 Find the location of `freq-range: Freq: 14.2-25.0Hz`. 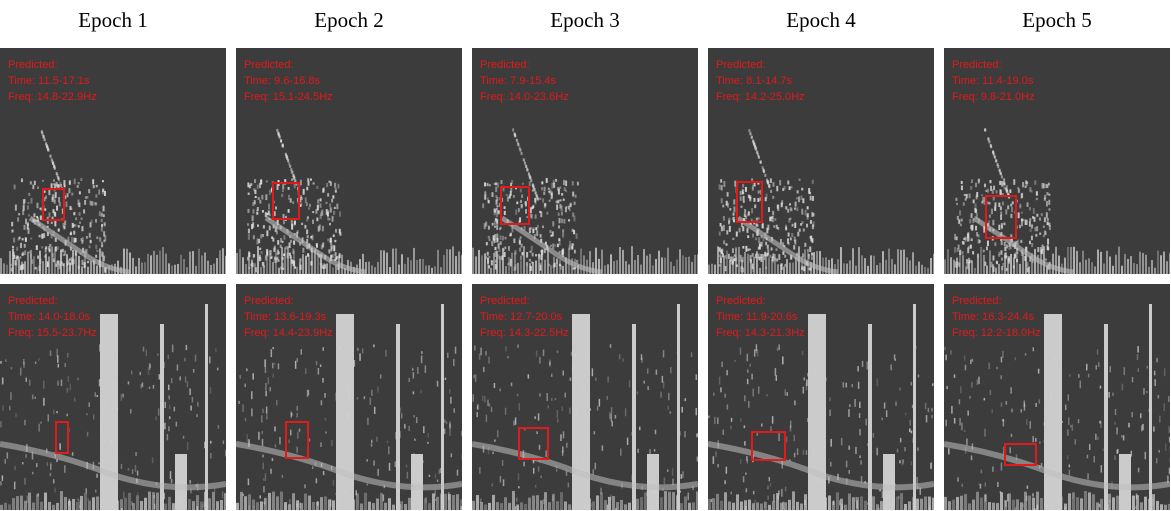

freq-range: Freq: 14.2-25.0Hz is located at coordinates (760, 97).